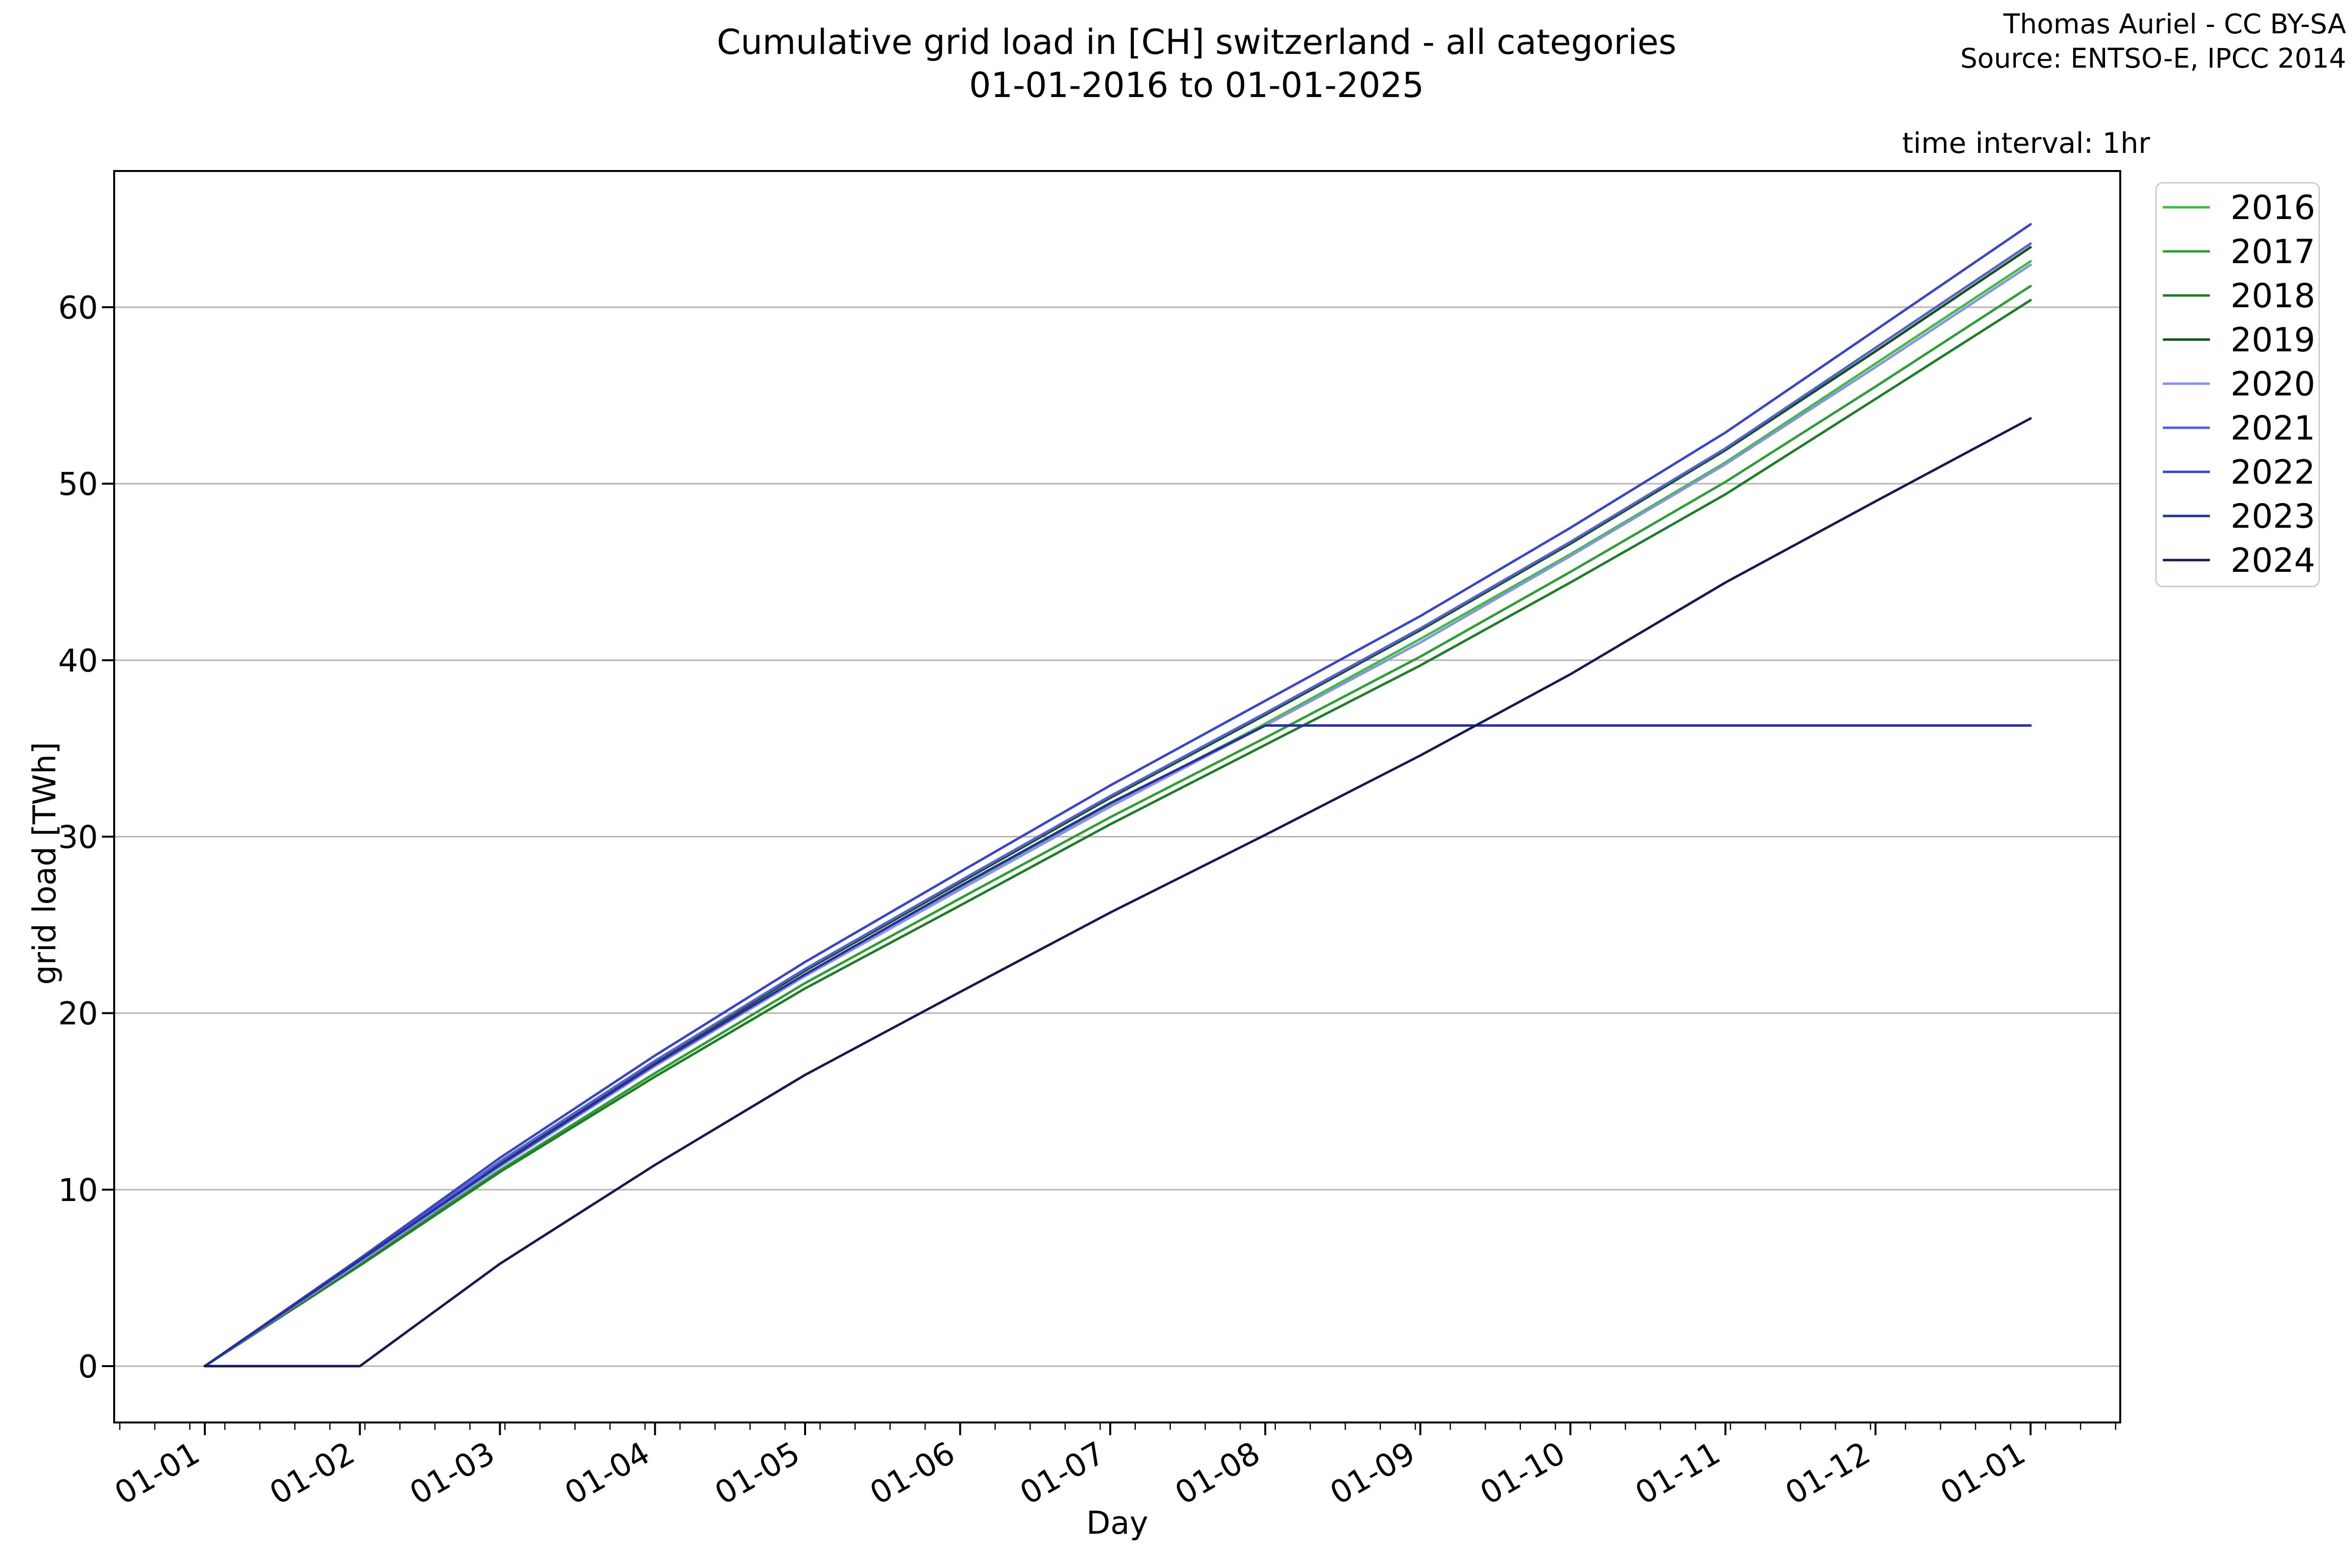 Image resolution: width=2352 pixels, height=1568 pixels. I want to click on legend-label-2022: 2022, so click(2272, 472).